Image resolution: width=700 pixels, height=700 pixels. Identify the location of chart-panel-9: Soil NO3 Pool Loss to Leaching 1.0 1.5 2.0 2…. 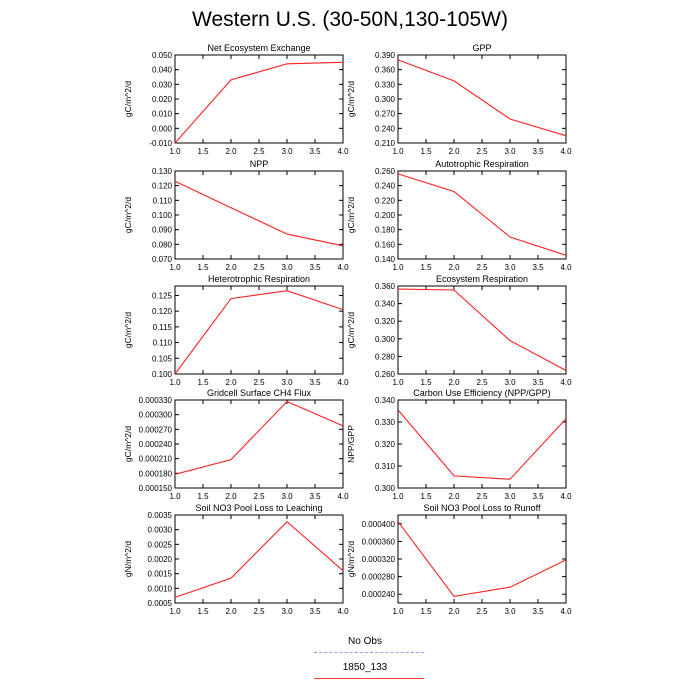
(236, 559).